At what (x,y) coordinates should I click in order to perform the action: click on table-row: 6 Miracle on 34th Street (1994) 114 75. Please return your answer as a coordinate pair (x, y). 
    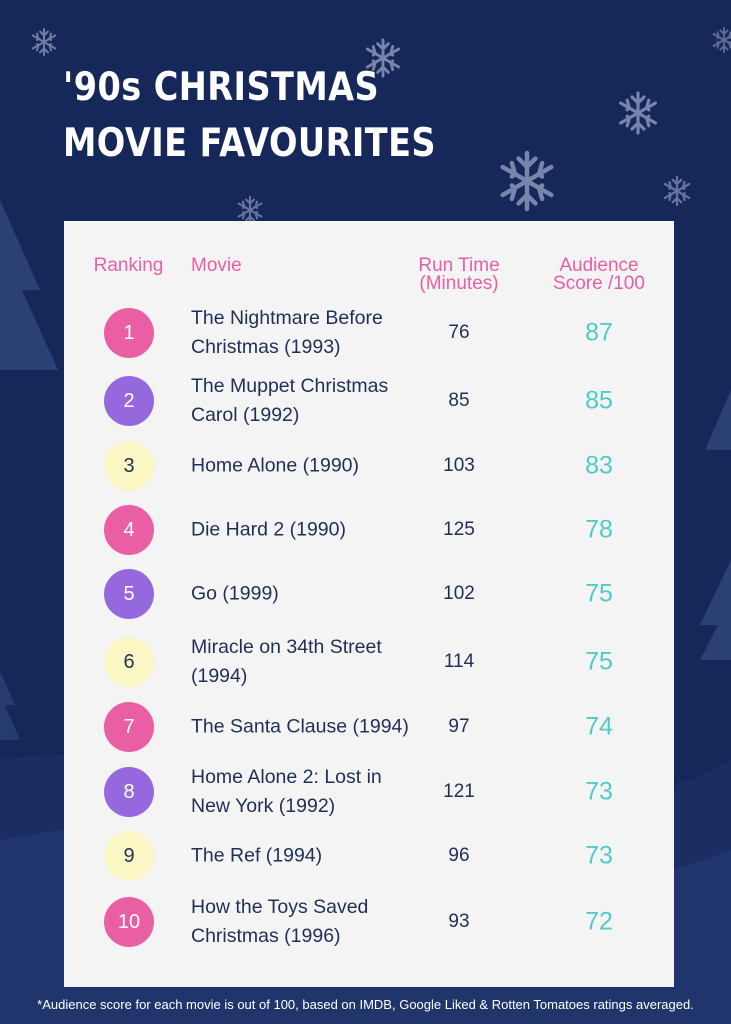
    Looking at the image, I should click on (369, 662).